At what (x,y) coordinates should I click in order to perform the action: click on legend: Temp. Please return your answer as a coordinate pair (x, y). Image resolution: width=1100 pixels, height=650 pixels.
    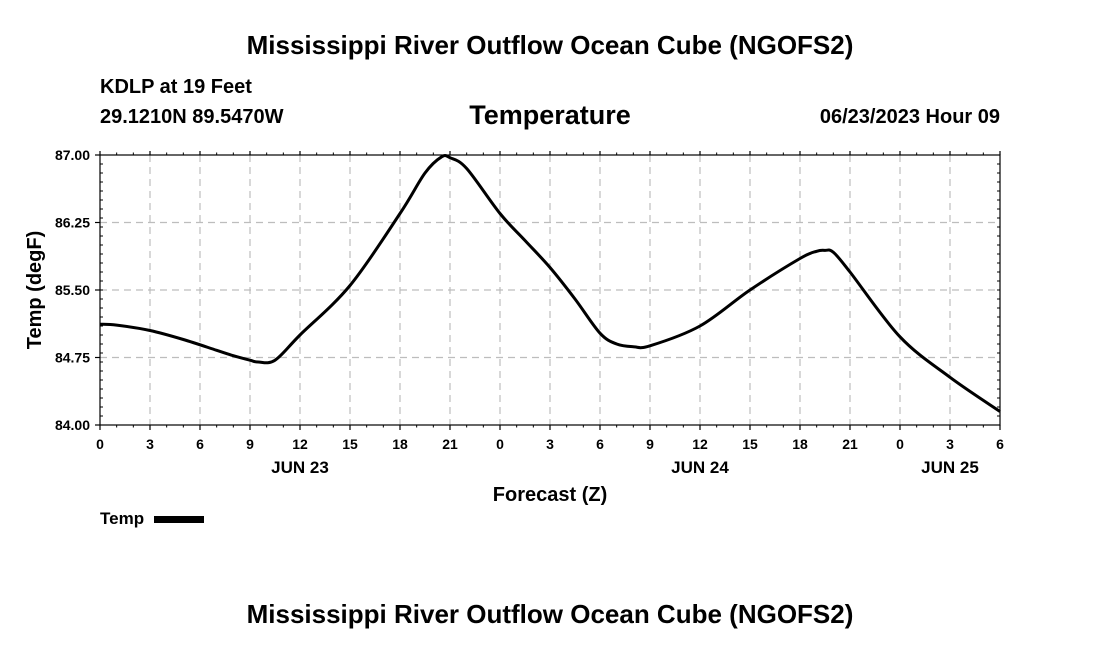
    Looking at the image, I should click on (152, 519).